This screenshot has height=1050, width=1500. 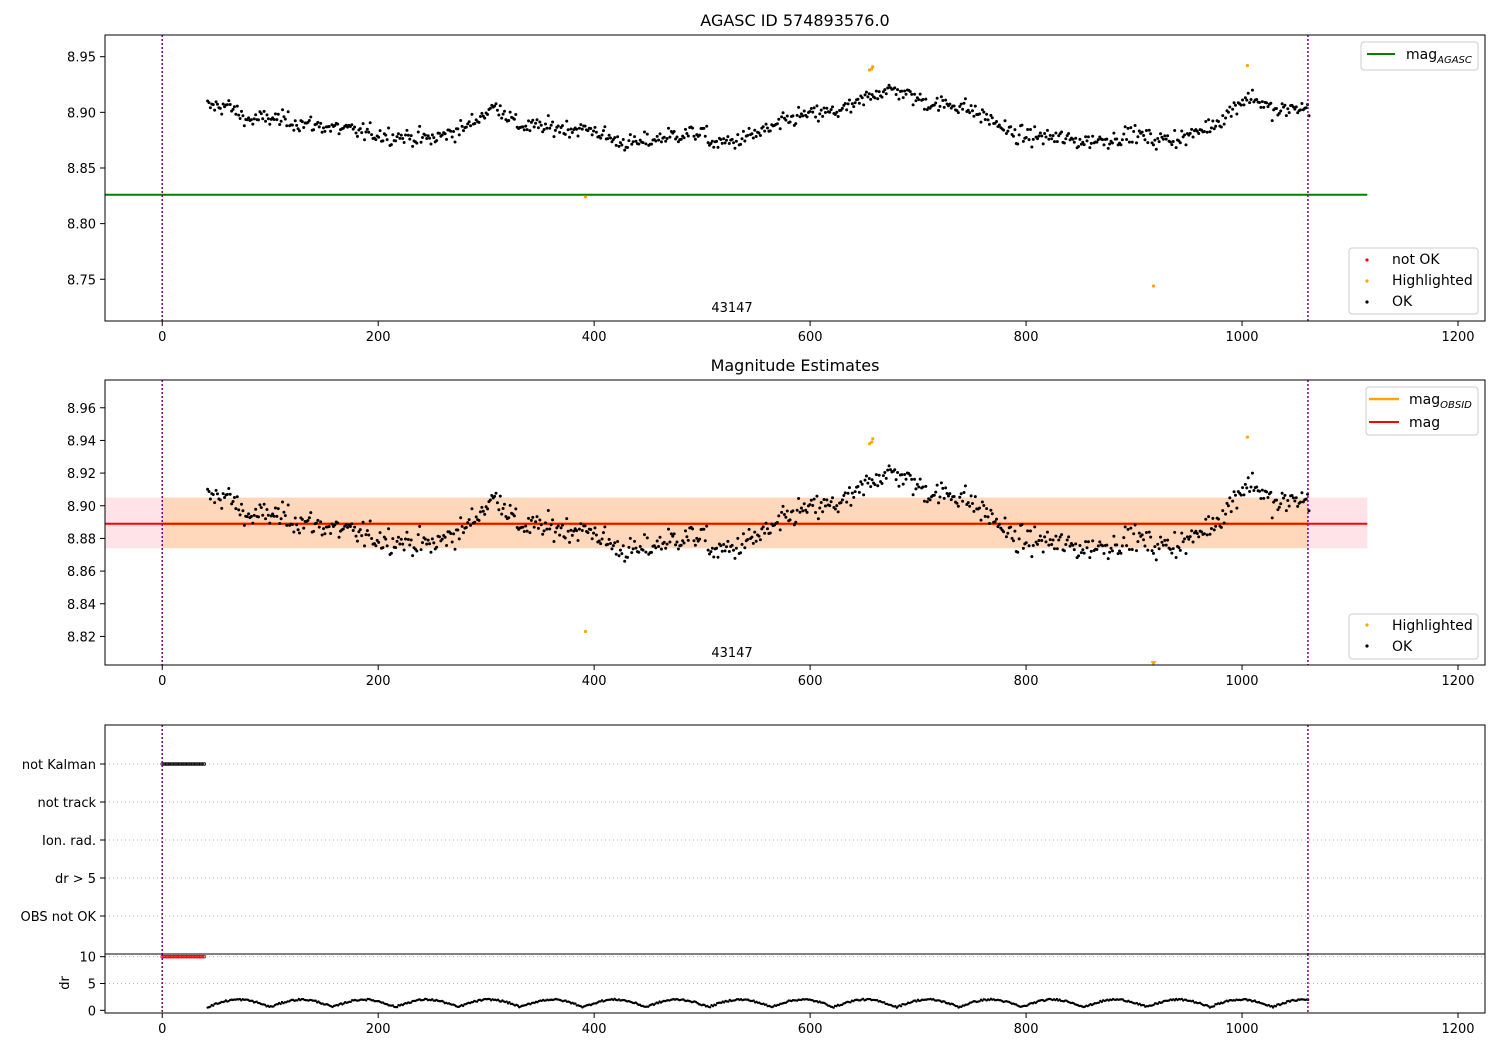 What do you see at coordinates (81, 572) in the screenshot?
I see `panel-magnitude-ytick-label: 8.86` at bounding box center [81, 572].